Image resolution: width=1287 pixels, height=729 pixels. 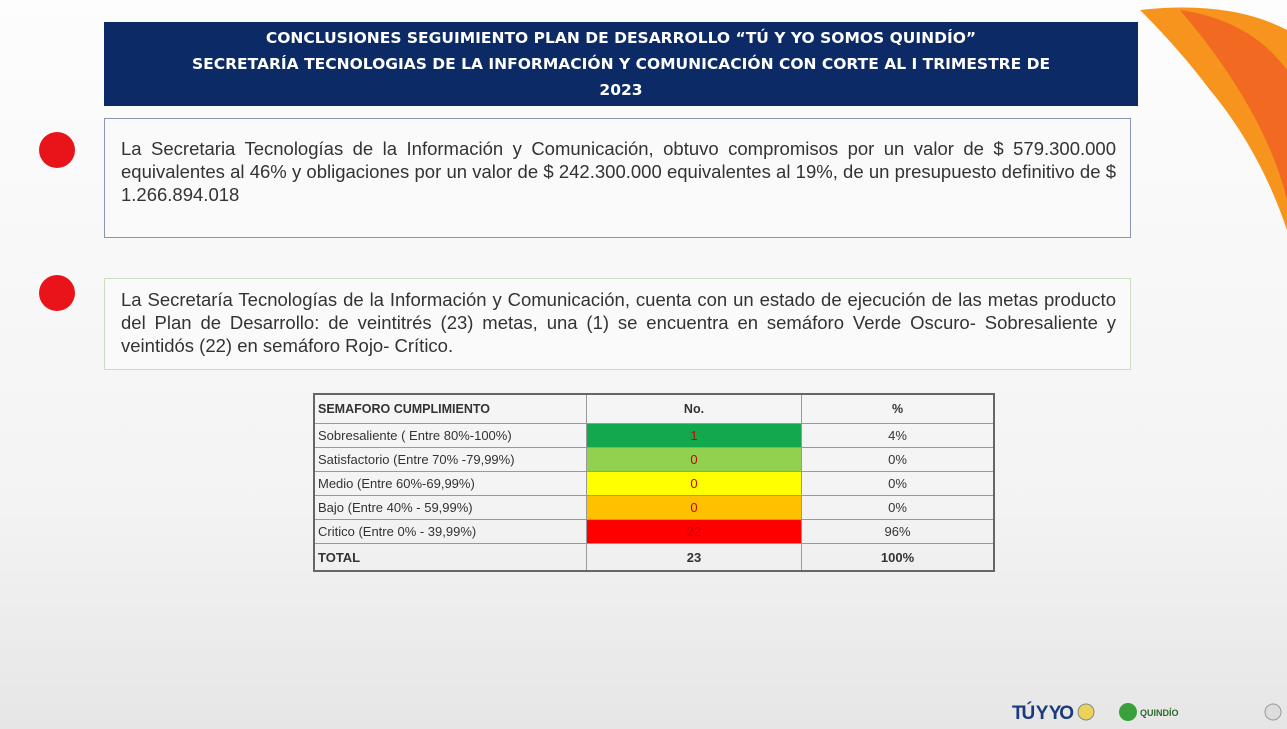 What do you see at coordinates (898, 531) in the screenshot?
I see `cell: 96%` at bounding box center [898, 531].